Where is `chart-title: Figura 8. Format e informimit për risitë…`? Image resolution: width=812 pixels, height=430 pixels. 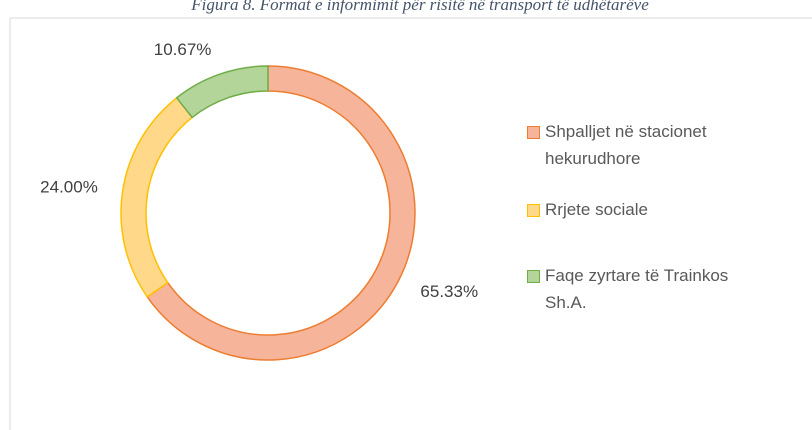 chart-title: Figura 8. Format e informimit për risitë… is located at coordinates (419, 7).